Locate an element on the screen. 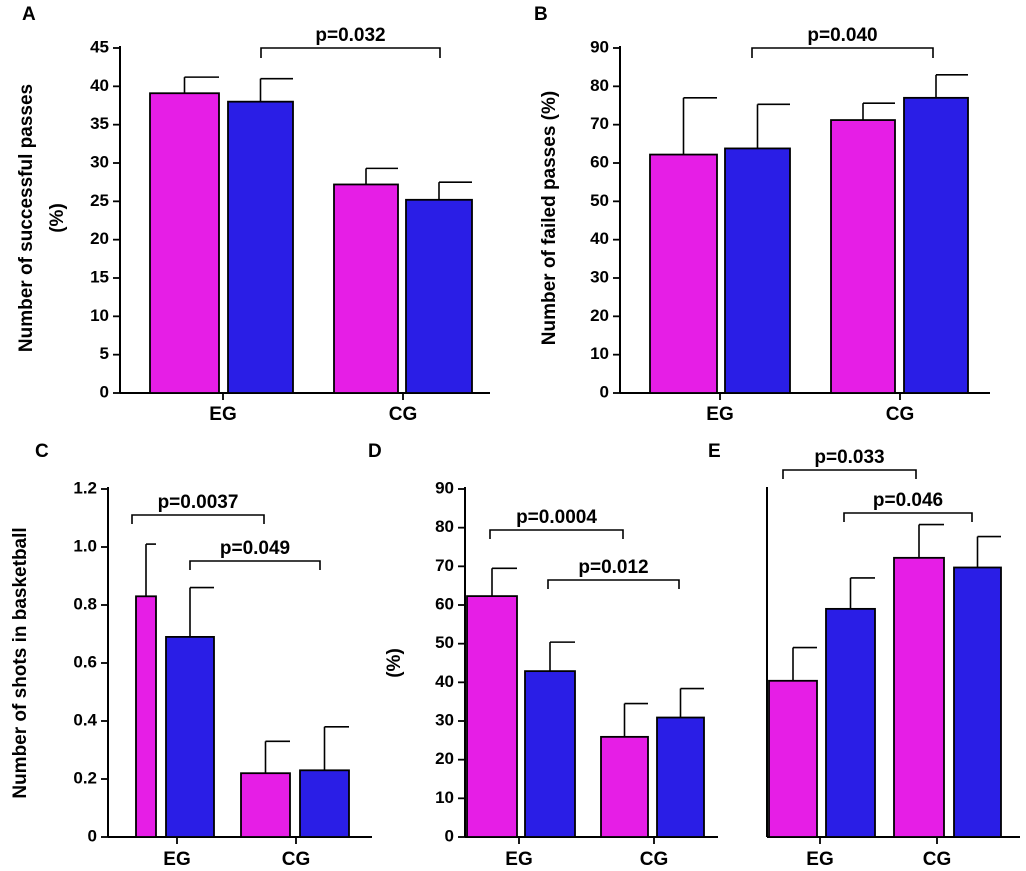 Image resolution: width=1026 pixels, height=871 pixels. panel-e: E EG CG p=0.033 p=0.046 is located at coordinates (864, 655).